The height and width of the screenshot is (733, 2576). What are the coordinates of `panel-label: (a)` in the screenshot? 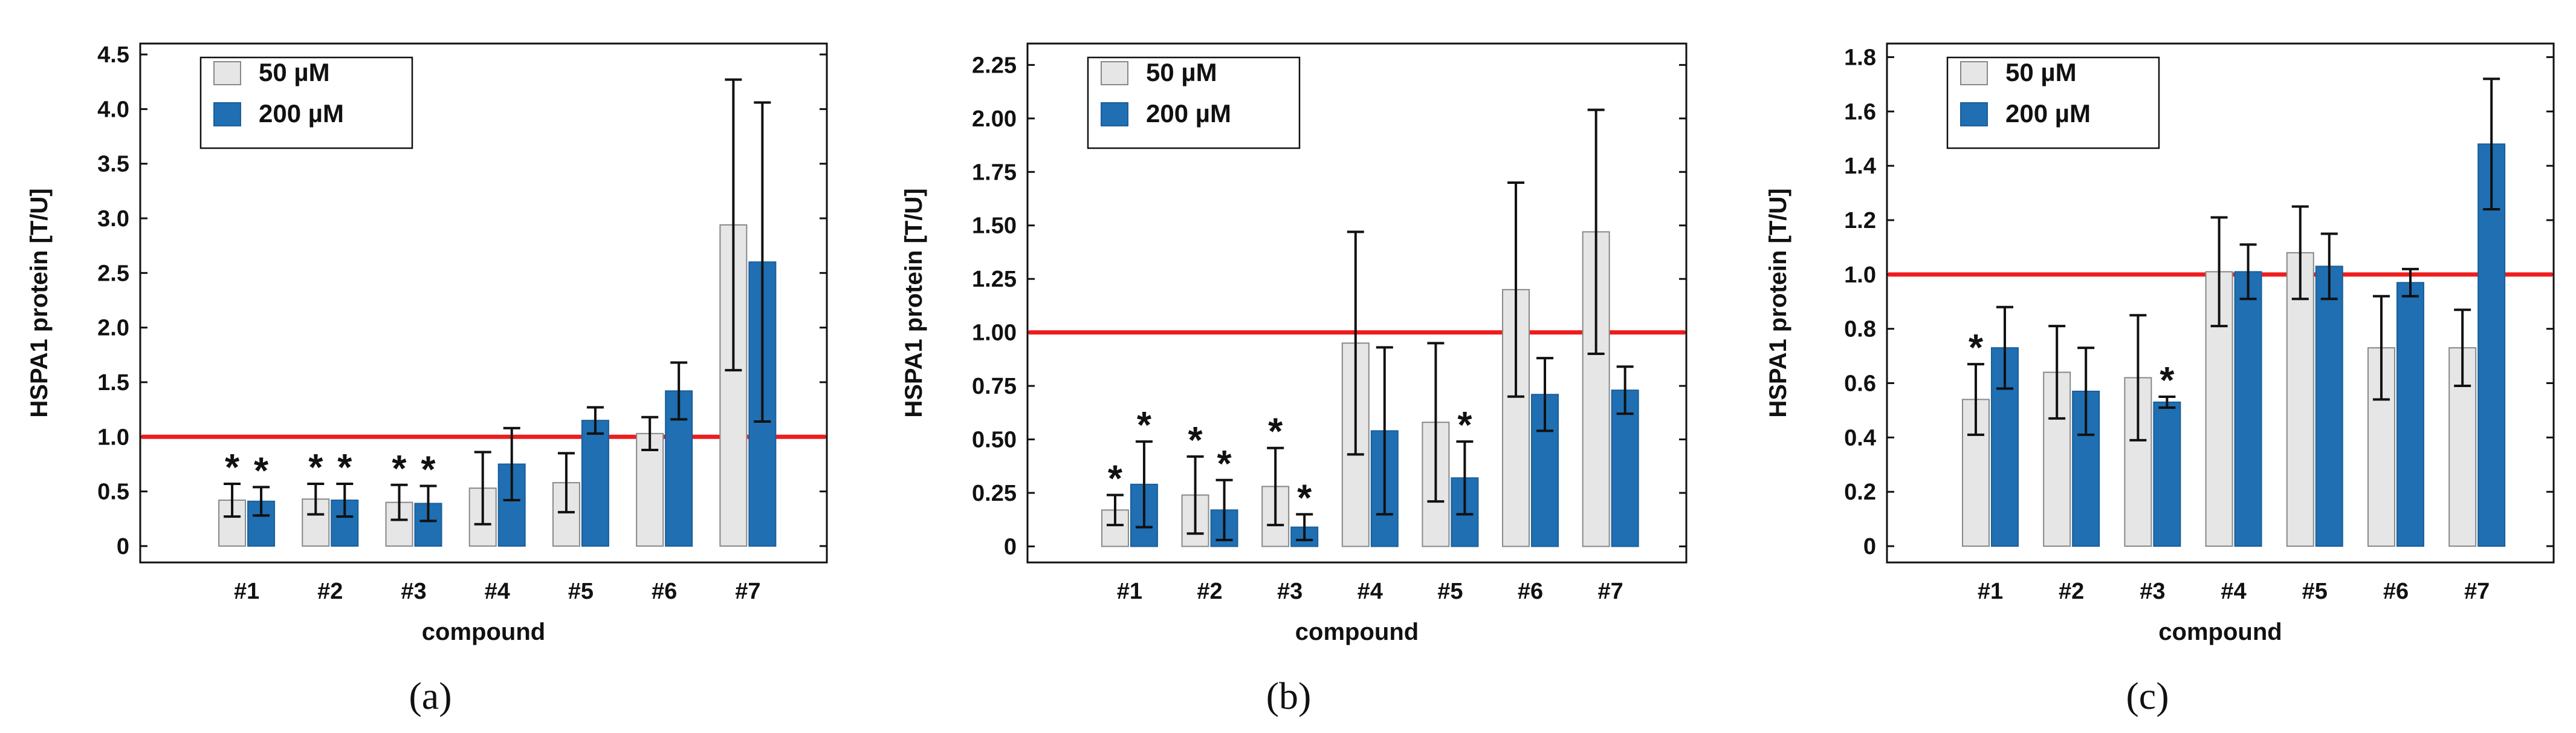 It's located at (430, 696).